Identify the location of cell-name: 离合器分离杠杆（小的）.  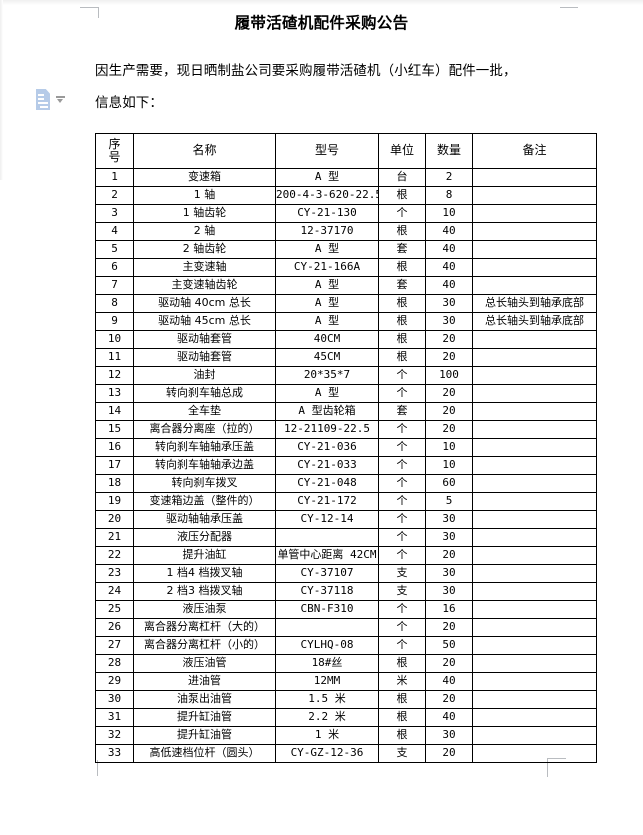
(204, 645).